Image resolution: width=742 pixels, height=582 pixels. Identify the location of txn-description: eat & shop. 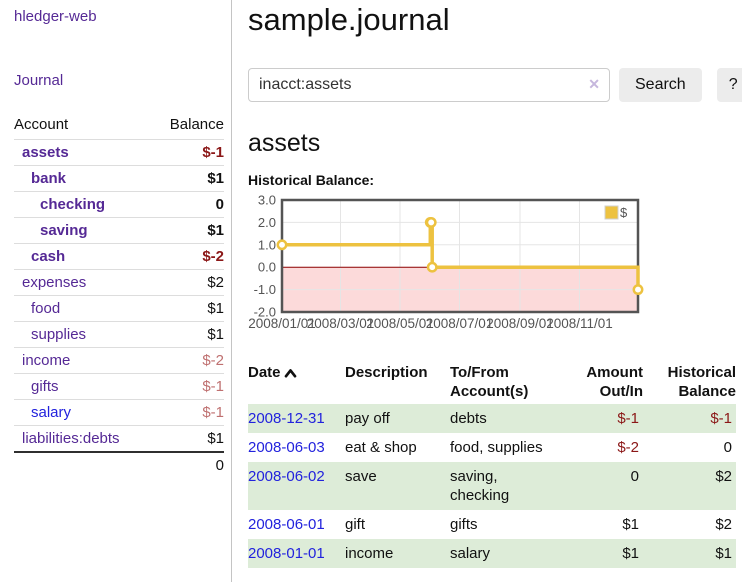
(381, 447).